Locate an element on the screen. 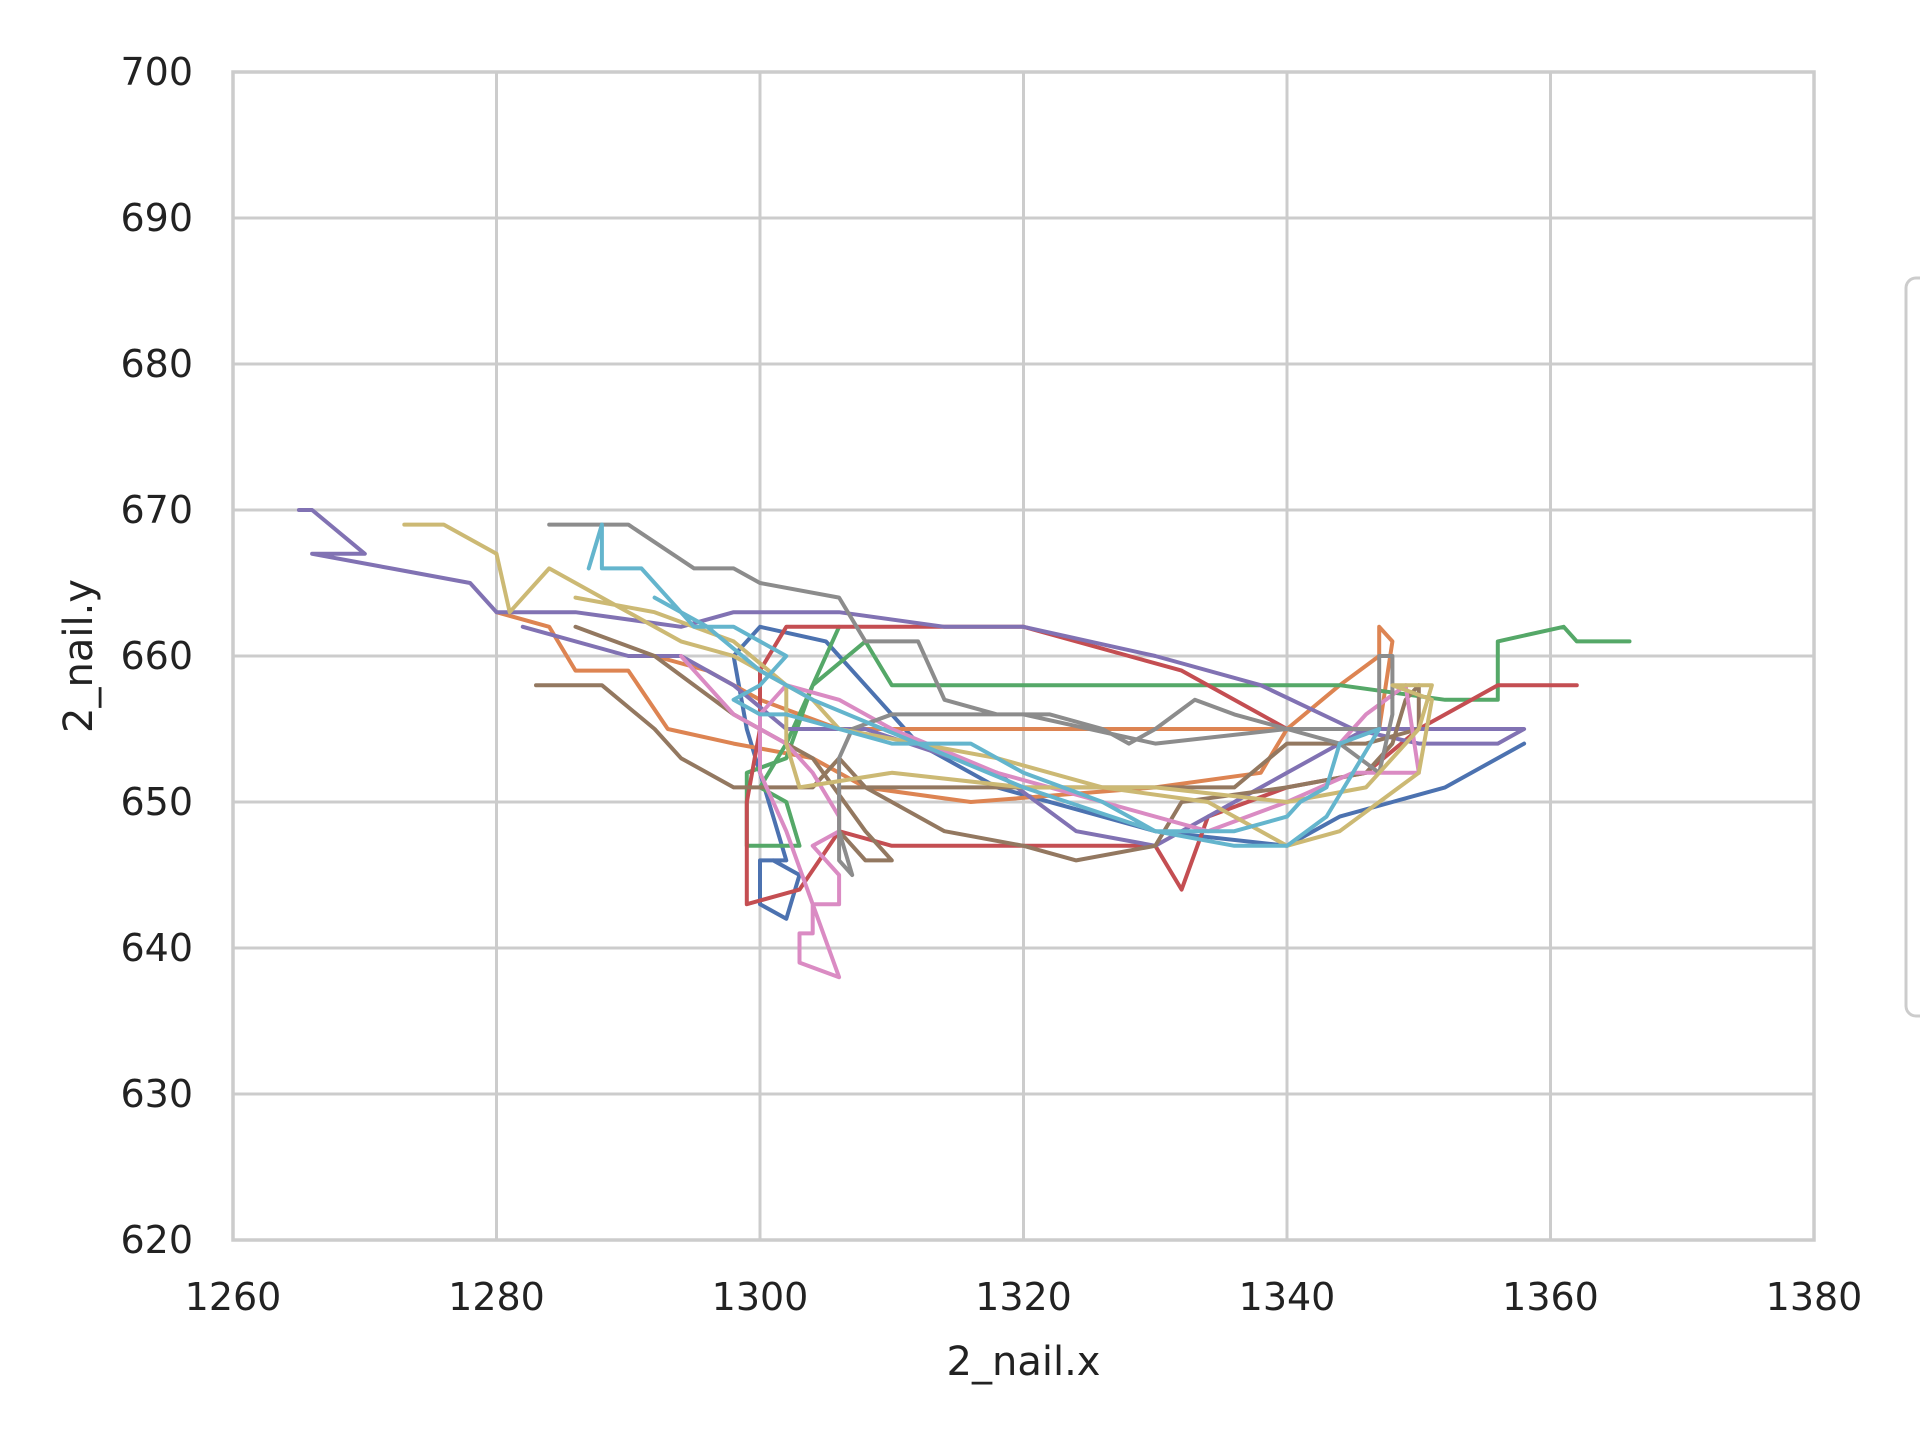  y-axis-title: 2_nail.y is located at coordinates (79, 656).